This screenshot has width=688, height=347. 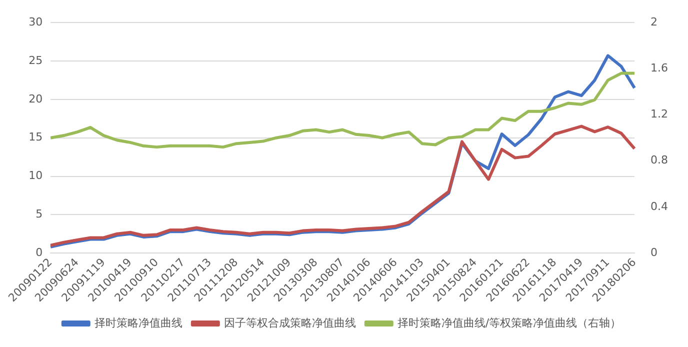 I want to click on legend-label: 因子等权合成策略净值曲线, so click(x=290, y=323).